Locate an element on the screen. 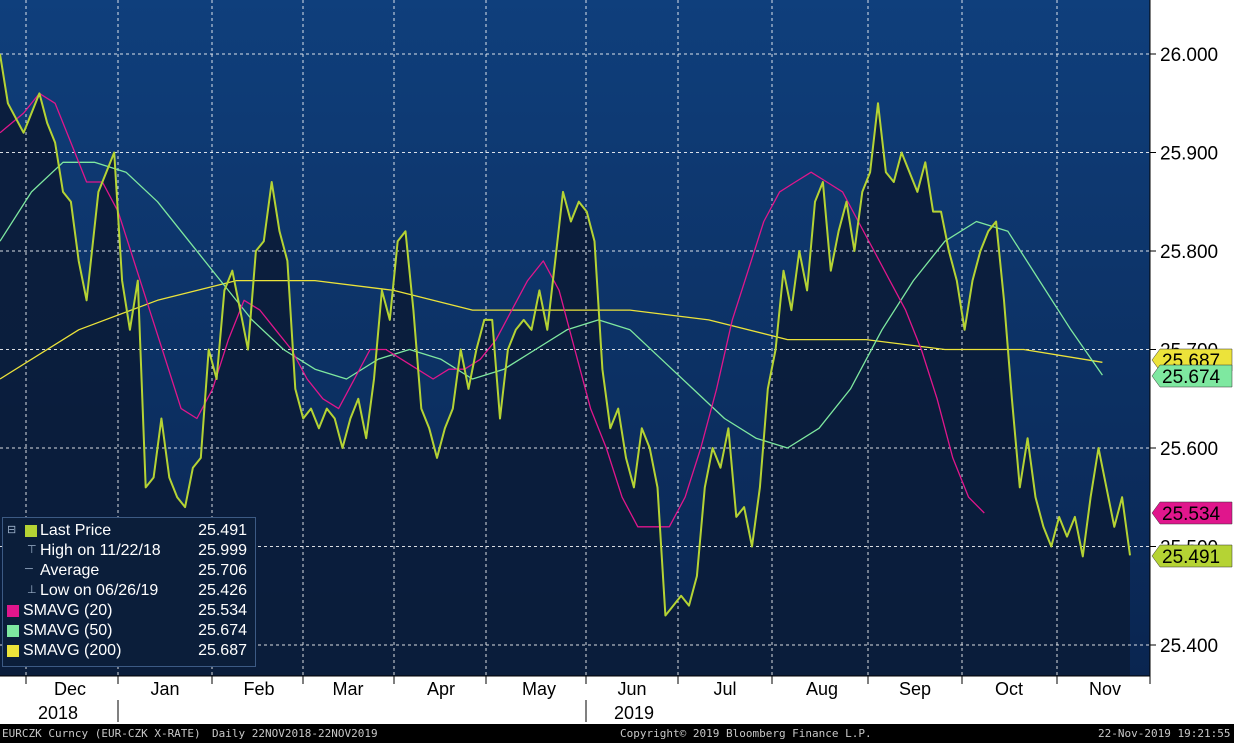 This screenshot has height=743, width=1234. xaxis-background is located at coordinates (575, 700).